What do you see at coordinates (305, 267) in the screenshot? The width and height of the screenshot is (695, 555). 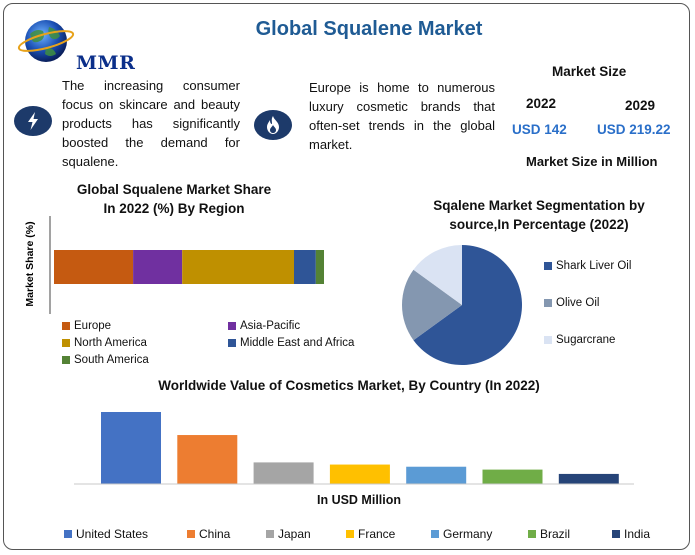 I see `region-bar-segment-middle-east-and-africa` at bounding box center [305, 267].